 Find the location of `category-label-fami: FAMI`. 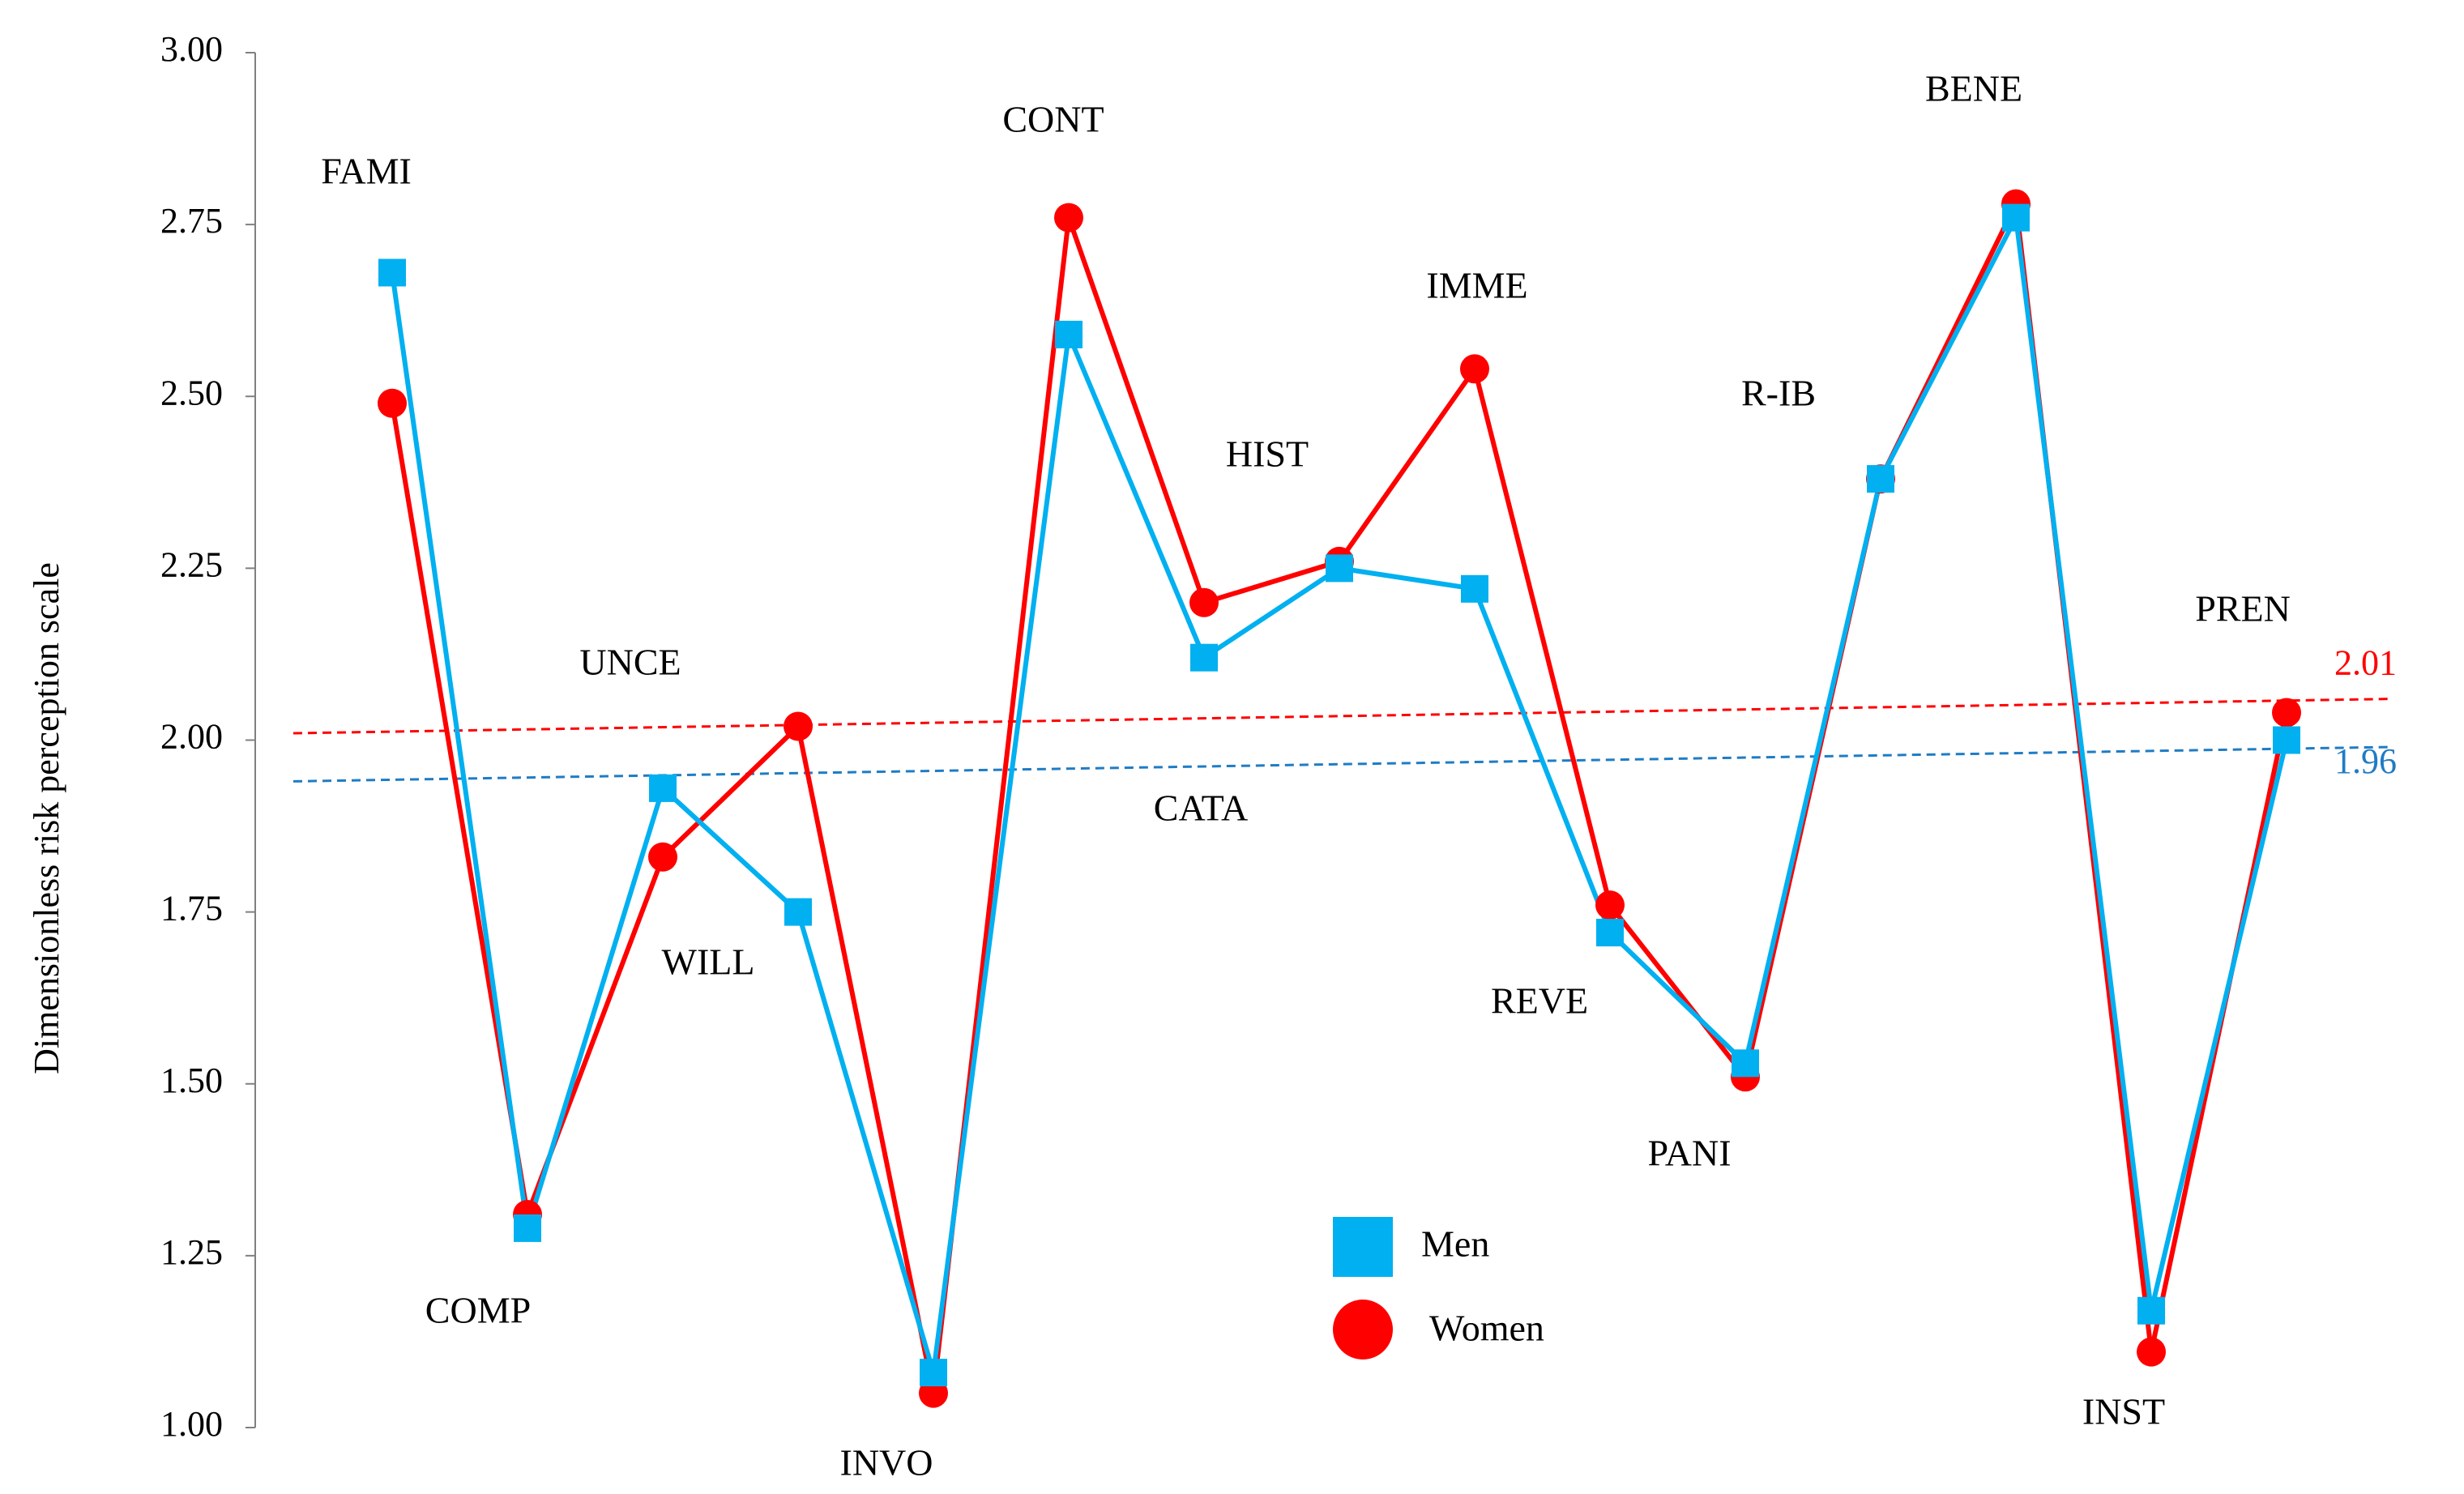

category-label-fami: FAMI is located at coordinates (366, 171).